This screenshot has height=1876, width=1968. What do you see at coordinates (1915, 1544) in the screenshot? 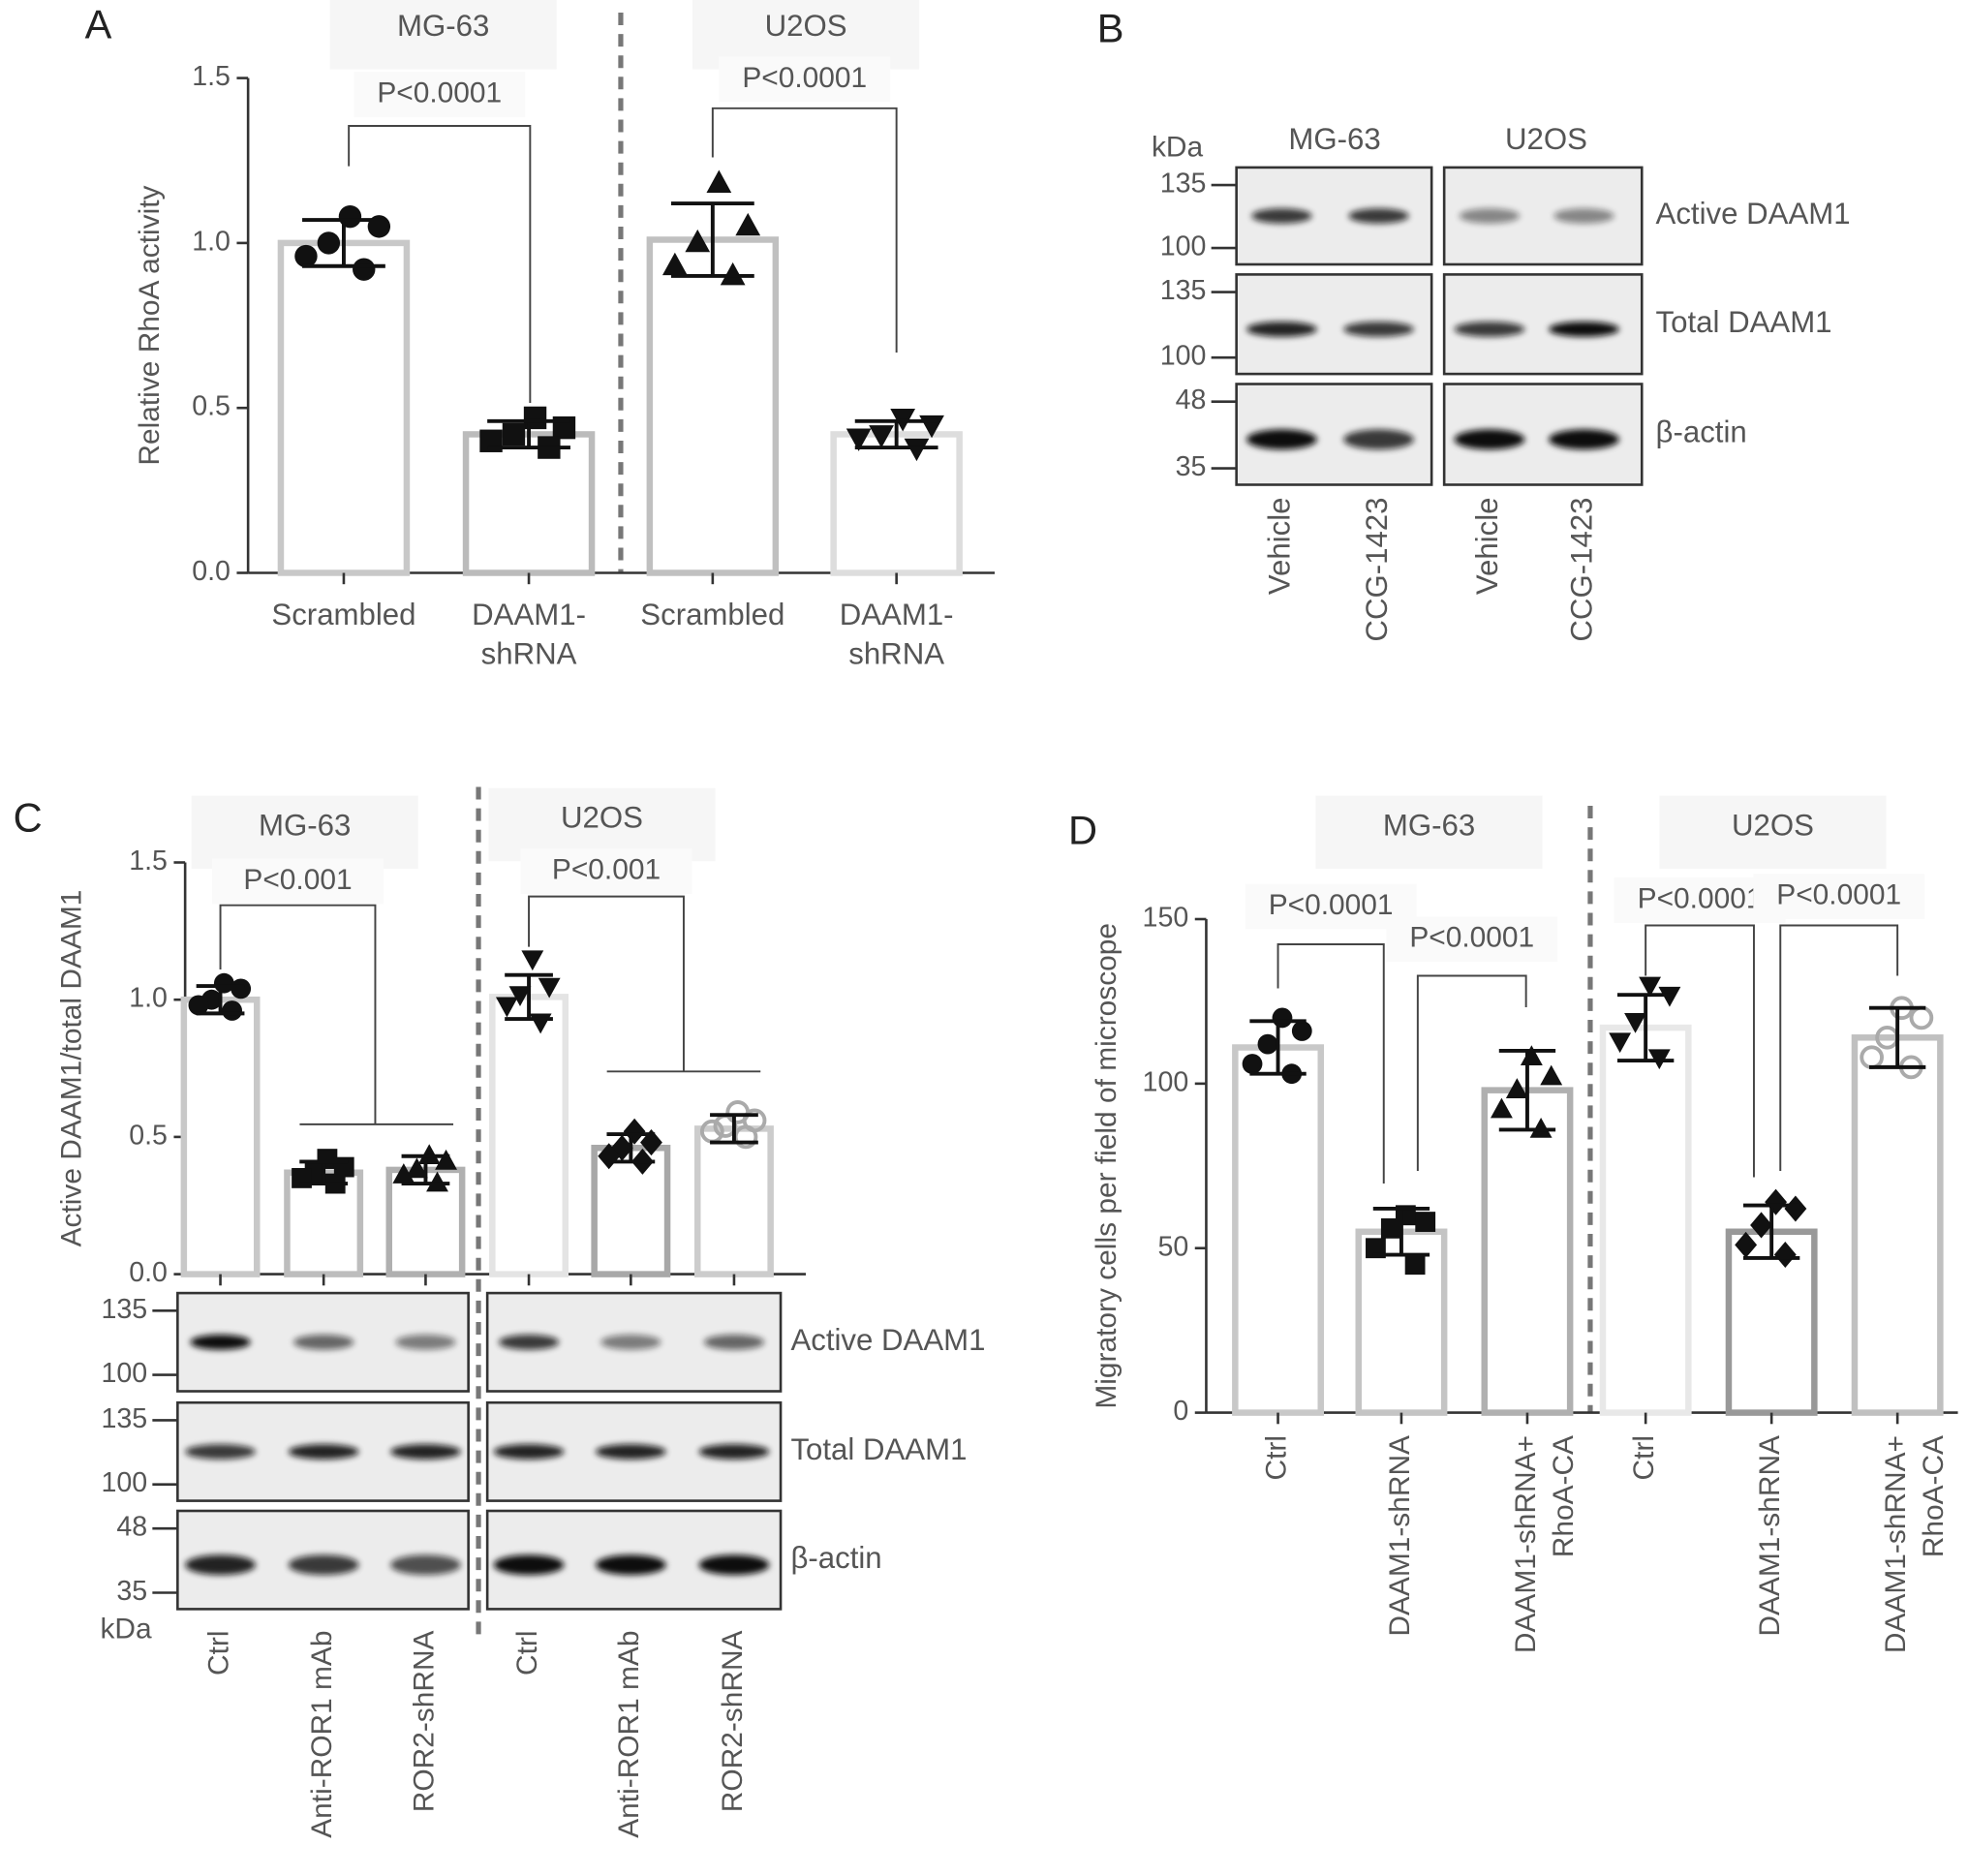
I see `x-tick-label: DAAM1-shRNA+ RhoA-CA` at bounding box center [1915, 1544].